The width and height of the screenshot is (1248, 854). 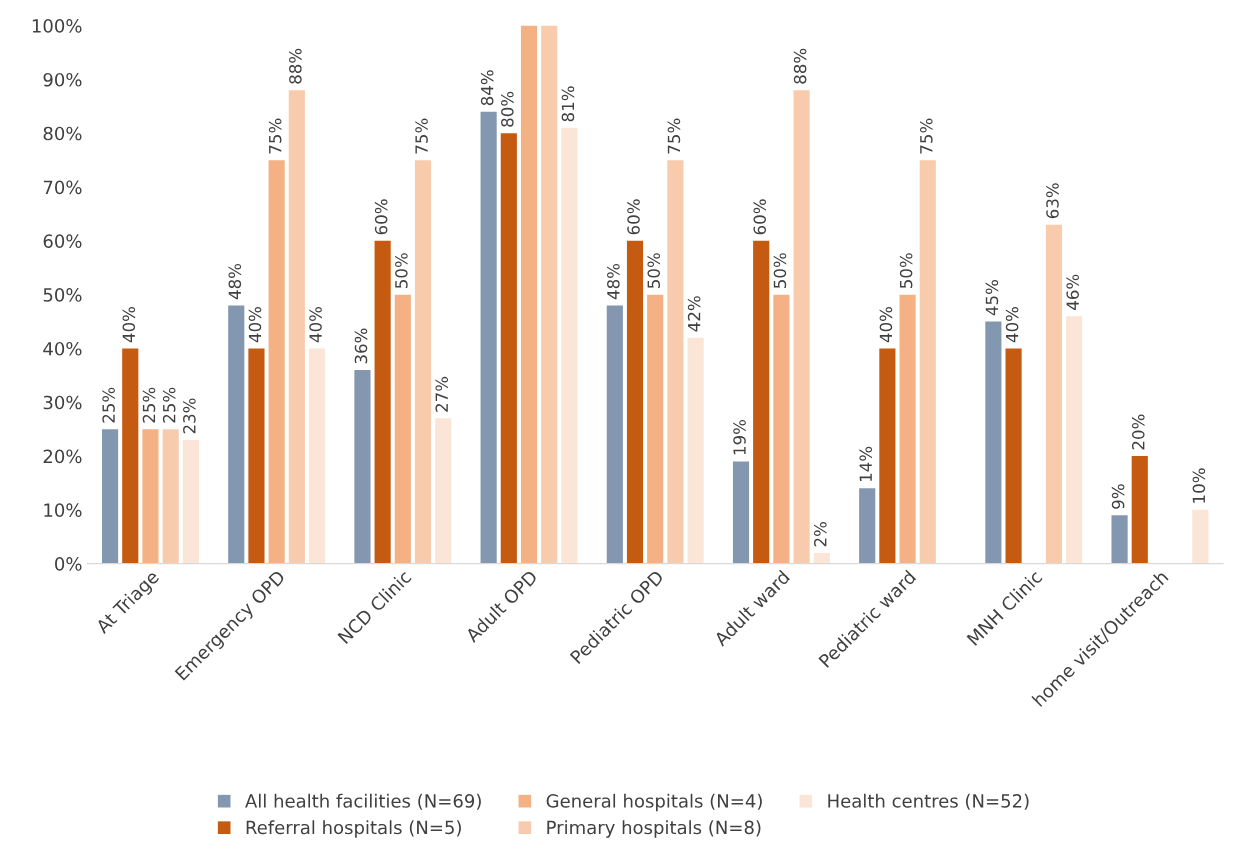 I want to click on legend-label: Health centres (N=52), so click(x=928, y=801).